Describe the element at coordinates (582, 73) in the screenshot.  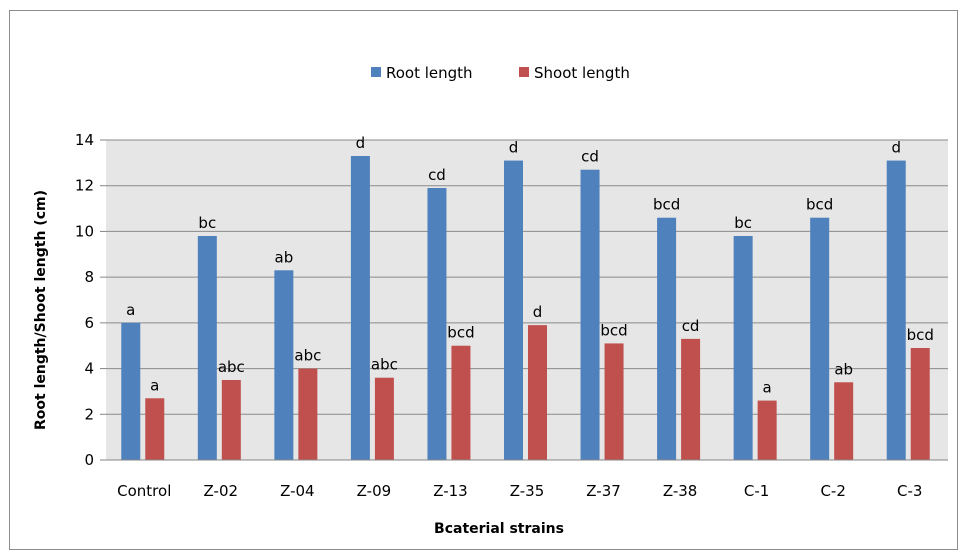
I see `legend-label-shoot-length: Shoot length` at that location.